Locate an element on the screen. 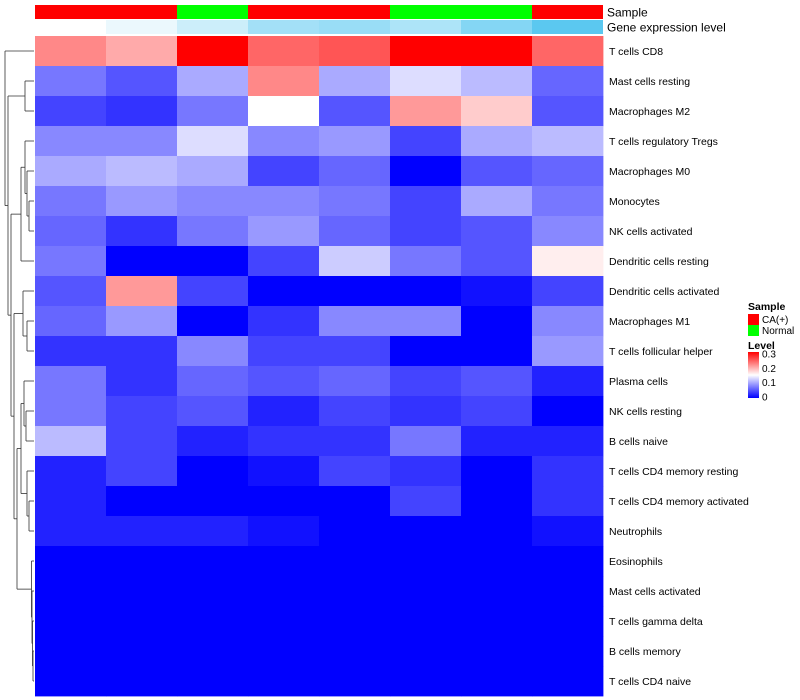 Image resolution: width=800 pixels, height=700 pixels. row-label: Plasma cells is located at coordinates (638, 382).